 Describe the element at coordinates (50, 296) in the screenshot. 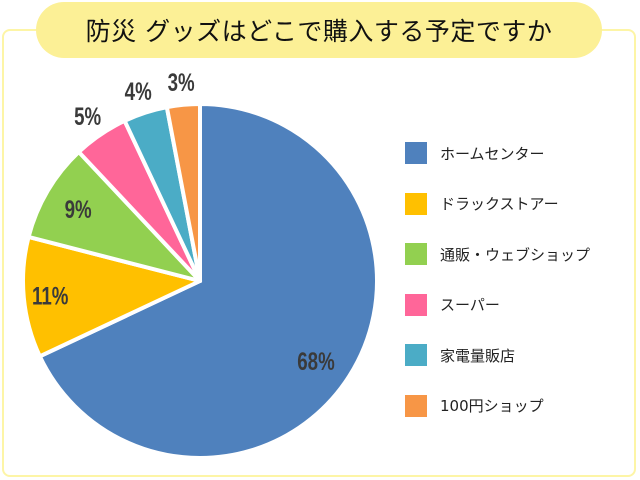

I see `slice-percent-label: 11%` at that location.